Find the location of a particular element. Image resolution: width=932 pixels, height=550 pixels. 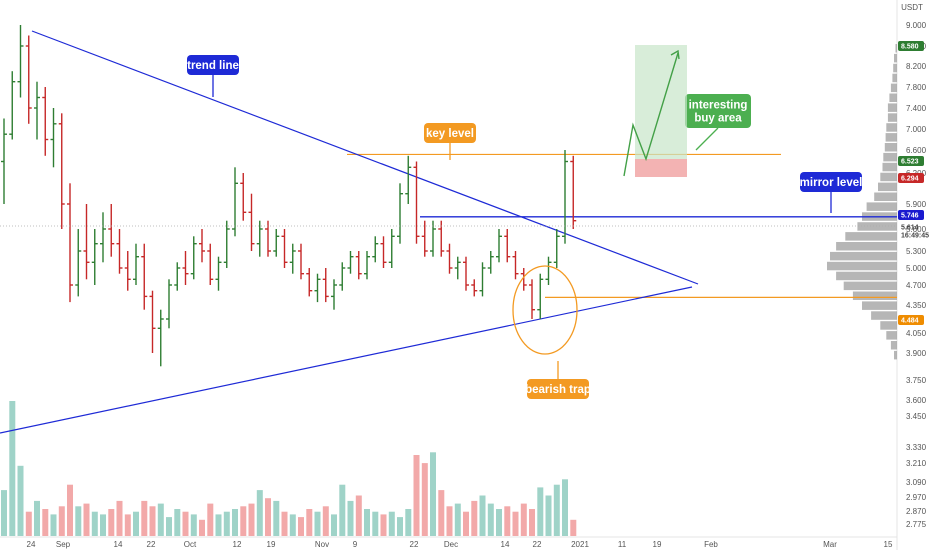

price-tick-label: 6.600 is located at coordinates (916, 150).